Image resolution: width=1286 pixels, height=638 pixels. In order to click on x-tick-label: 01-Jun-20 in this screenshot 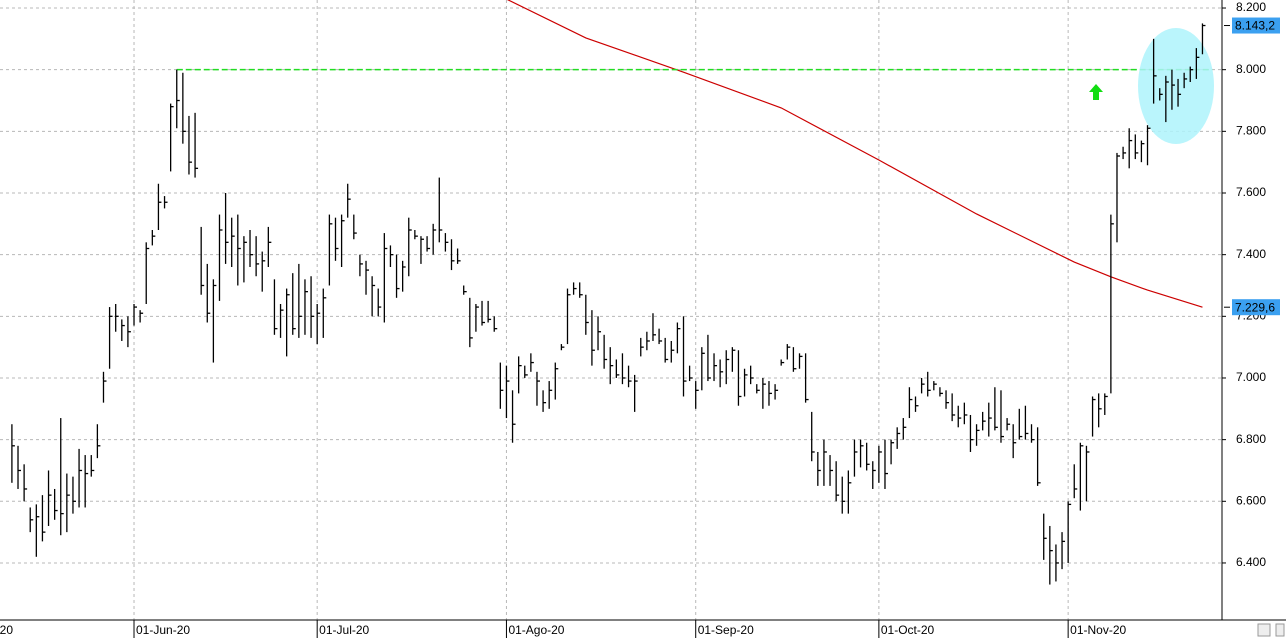, I will do `click(163, 630)`.